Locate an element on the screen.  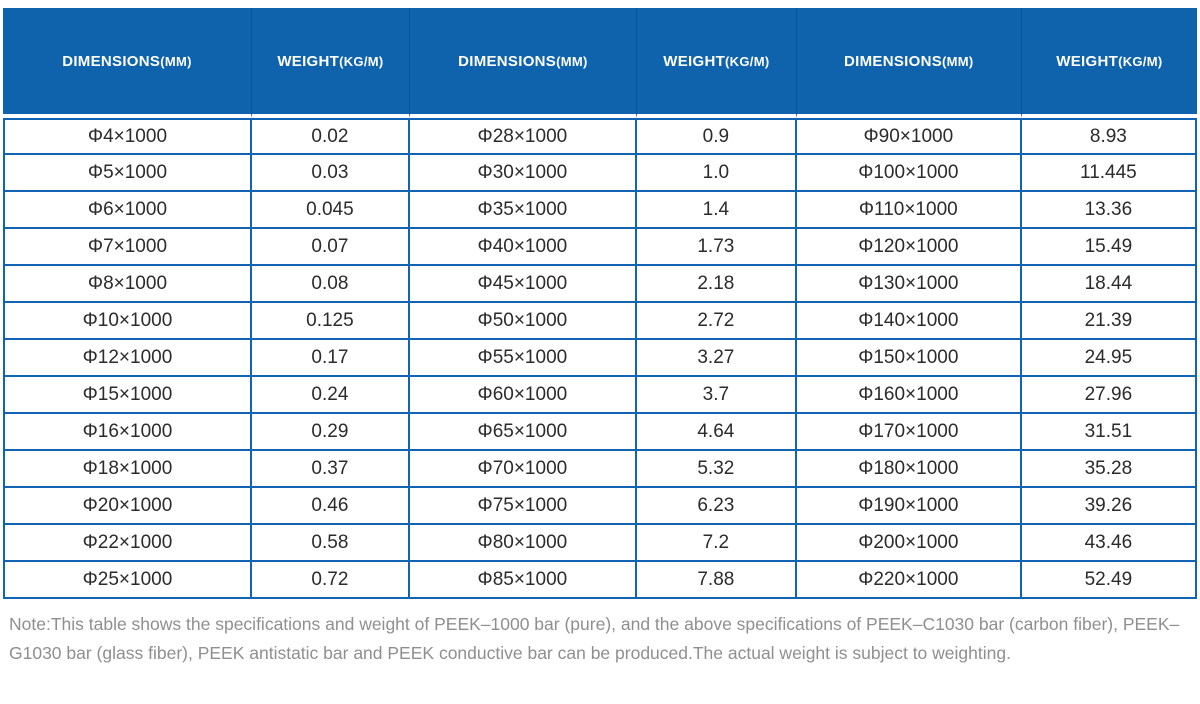
header-cell-weight-3: WEIGHT(KG/M) is located at coordinates (1109, 63).